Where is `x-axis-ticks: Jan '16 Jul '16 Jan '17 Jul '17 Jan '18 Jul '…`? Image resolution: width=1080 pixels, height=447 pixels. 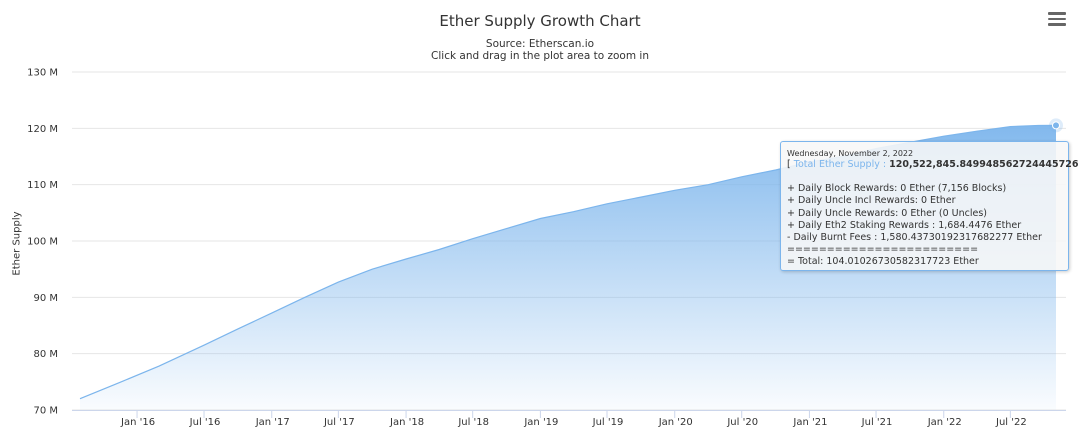 x-axis-ticks: Jan '16 Jul '16 Jan '17 Jul '17 Jan '18 Jul '… is located at coordinates (569, 419).